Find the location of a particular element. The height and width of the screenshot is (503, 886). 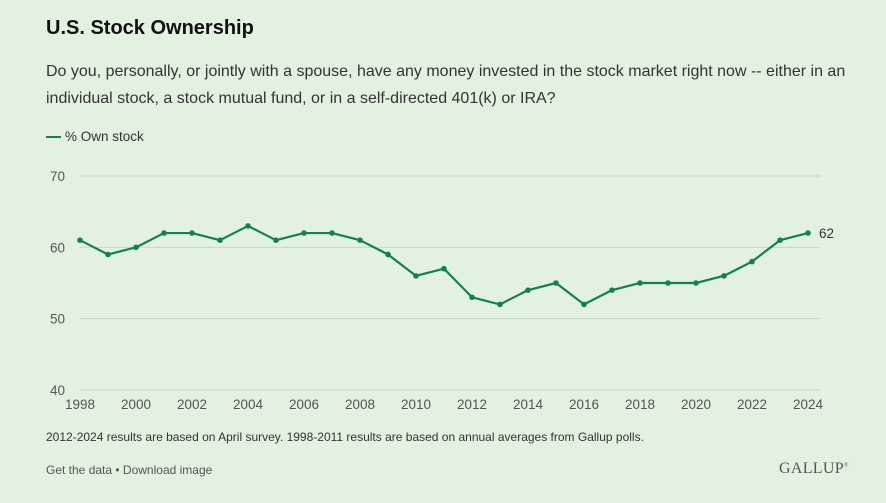

data-point-2004 is located at coordinates (248, 226).